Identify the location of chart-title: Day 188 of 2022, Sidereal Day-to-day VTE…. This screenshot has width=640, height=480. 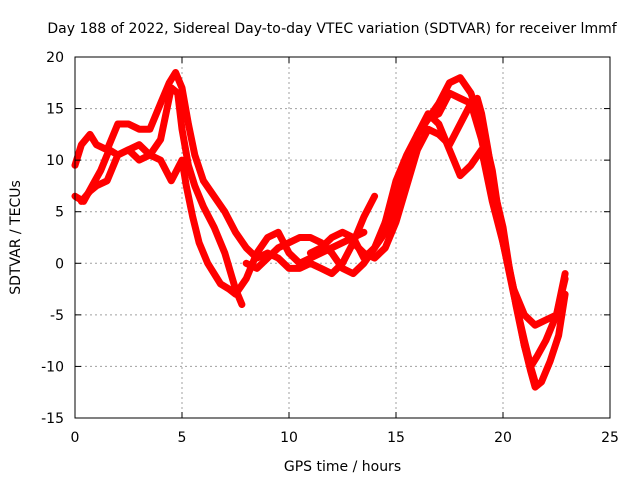
(332, 29).